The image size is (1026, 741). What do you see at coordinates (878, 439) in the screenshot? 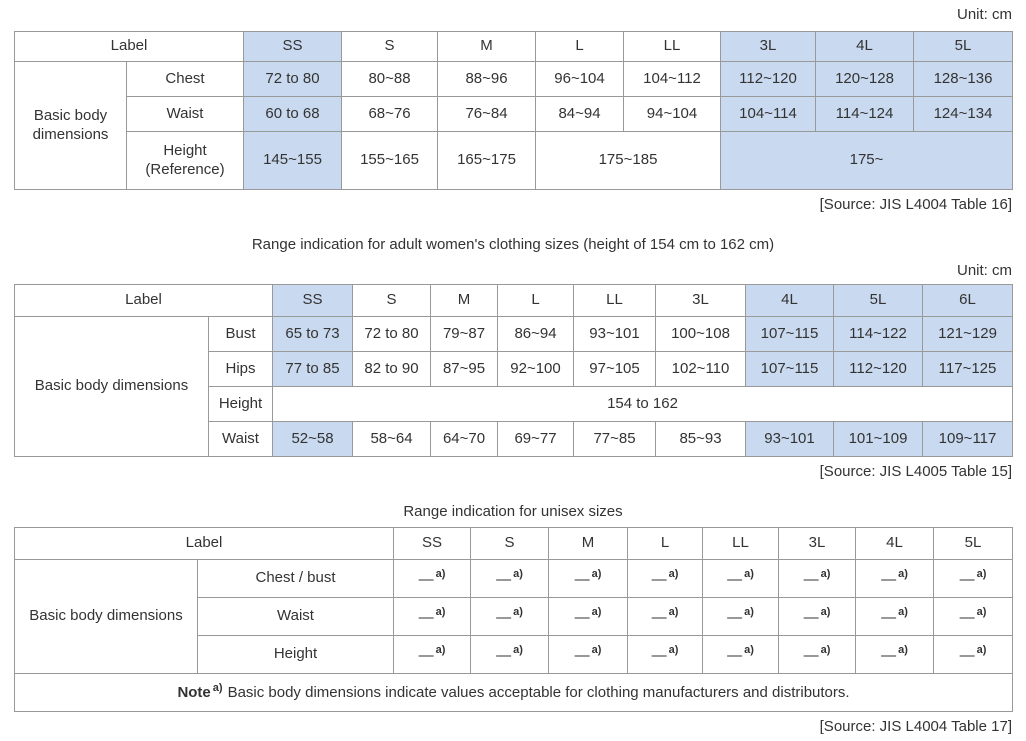
I see `value-cell: 101~109` at bounding box center [878, 439].